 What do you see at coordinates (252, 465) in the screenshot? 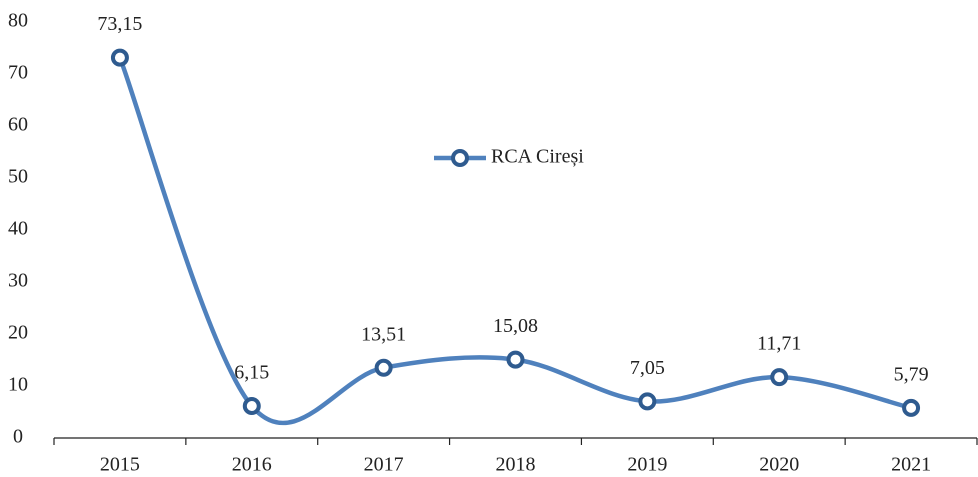
I see `x-tick-label: 2016` at bounding box center [252, 465].